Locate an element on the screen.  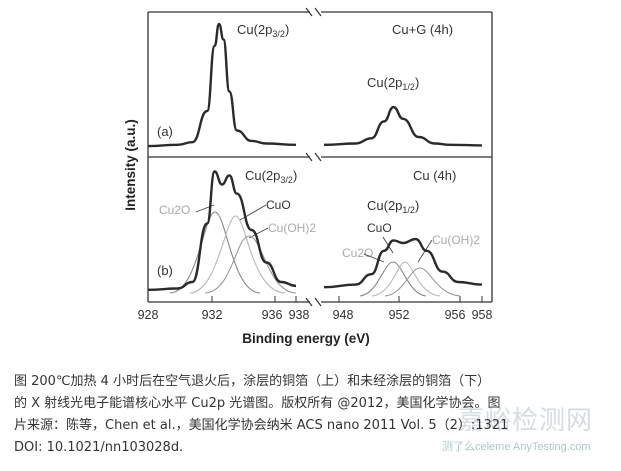
spectrum-line-panel-a-left is located at coordinates (222, 85).